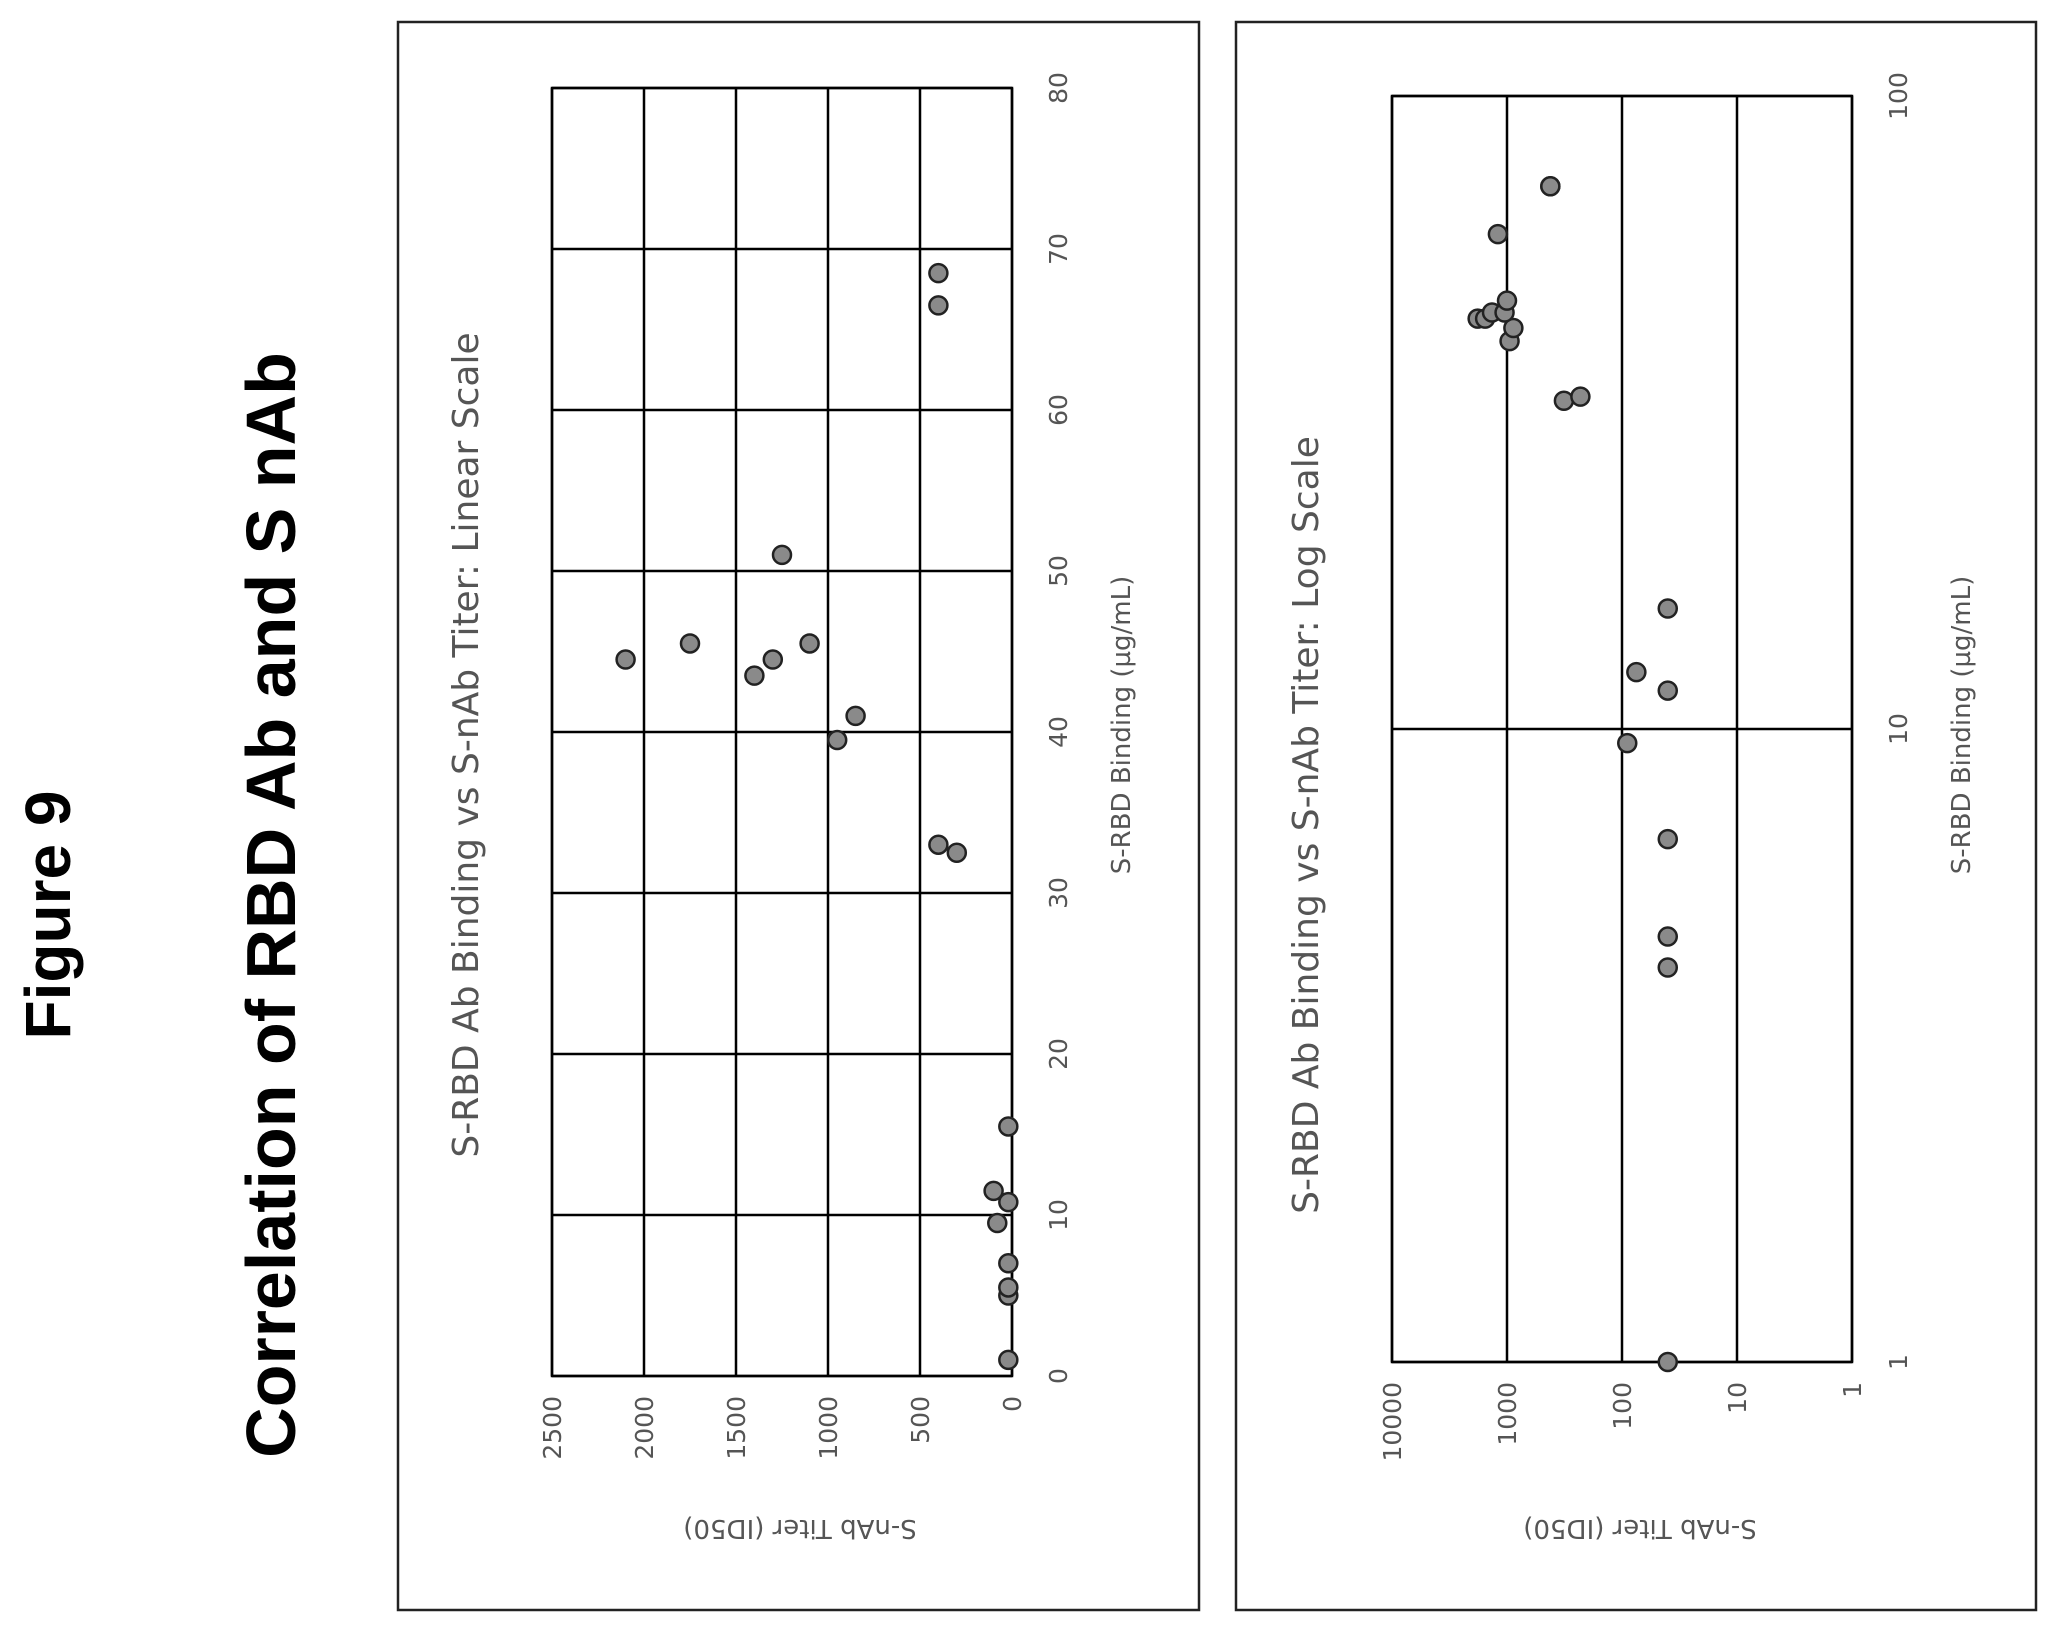  I want to click on x-tick-label: 30, so click(1058, 893).